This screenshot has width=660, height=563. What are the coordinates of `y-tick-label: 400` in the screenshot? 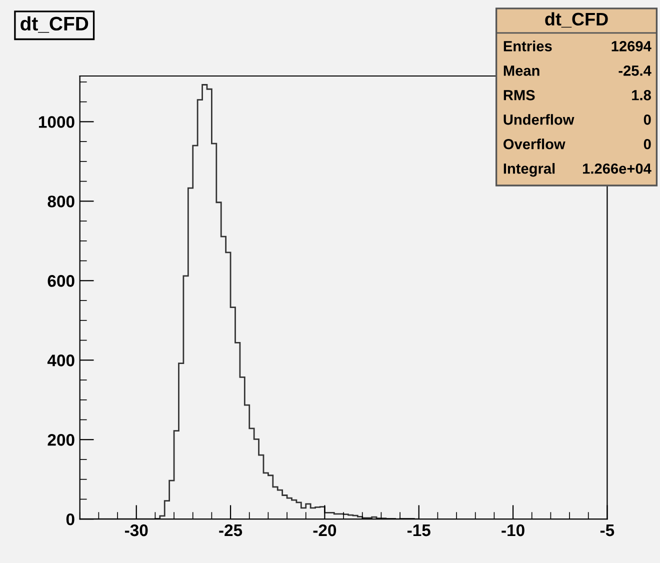 It's located at (60, 360).